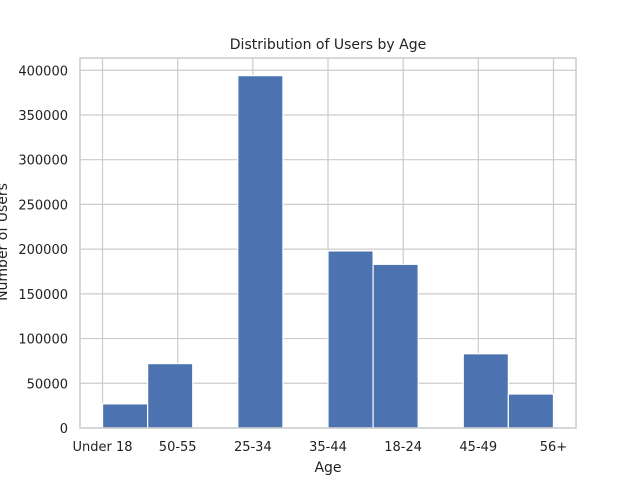  I want to click on x-tick-label: 45-49, so click(478, 447).